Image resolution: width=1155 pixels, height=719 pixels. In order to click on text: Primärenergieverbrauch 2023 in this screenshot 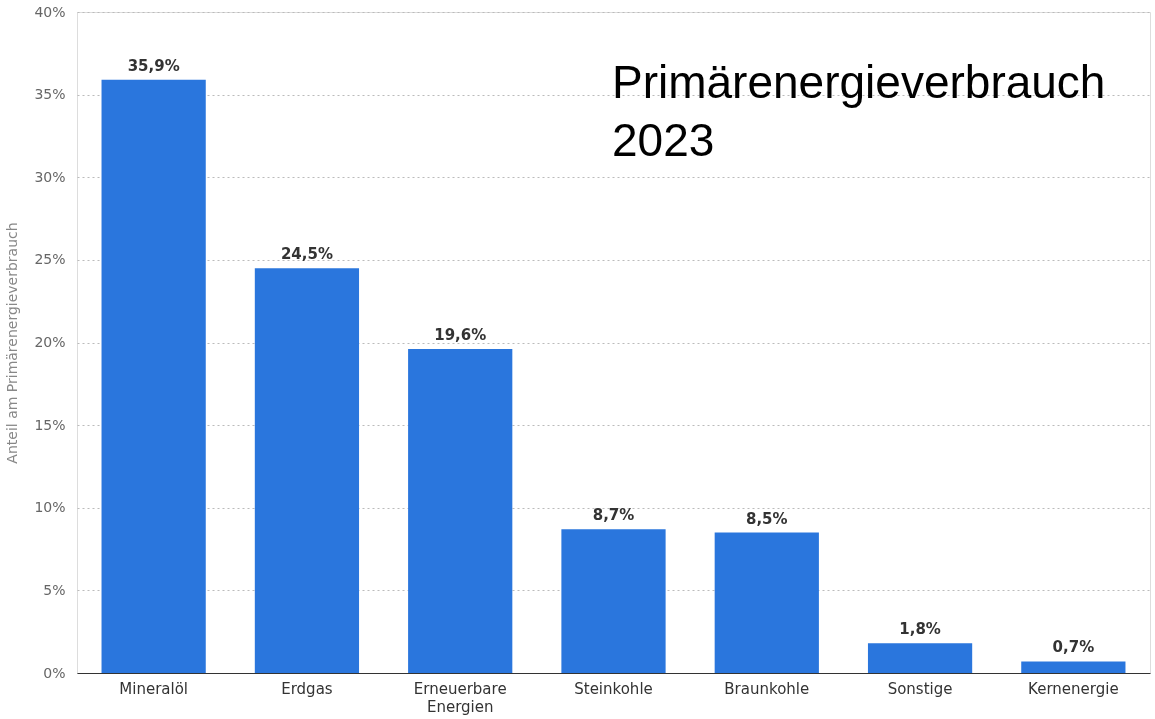, I will do `click(859, 111)`.